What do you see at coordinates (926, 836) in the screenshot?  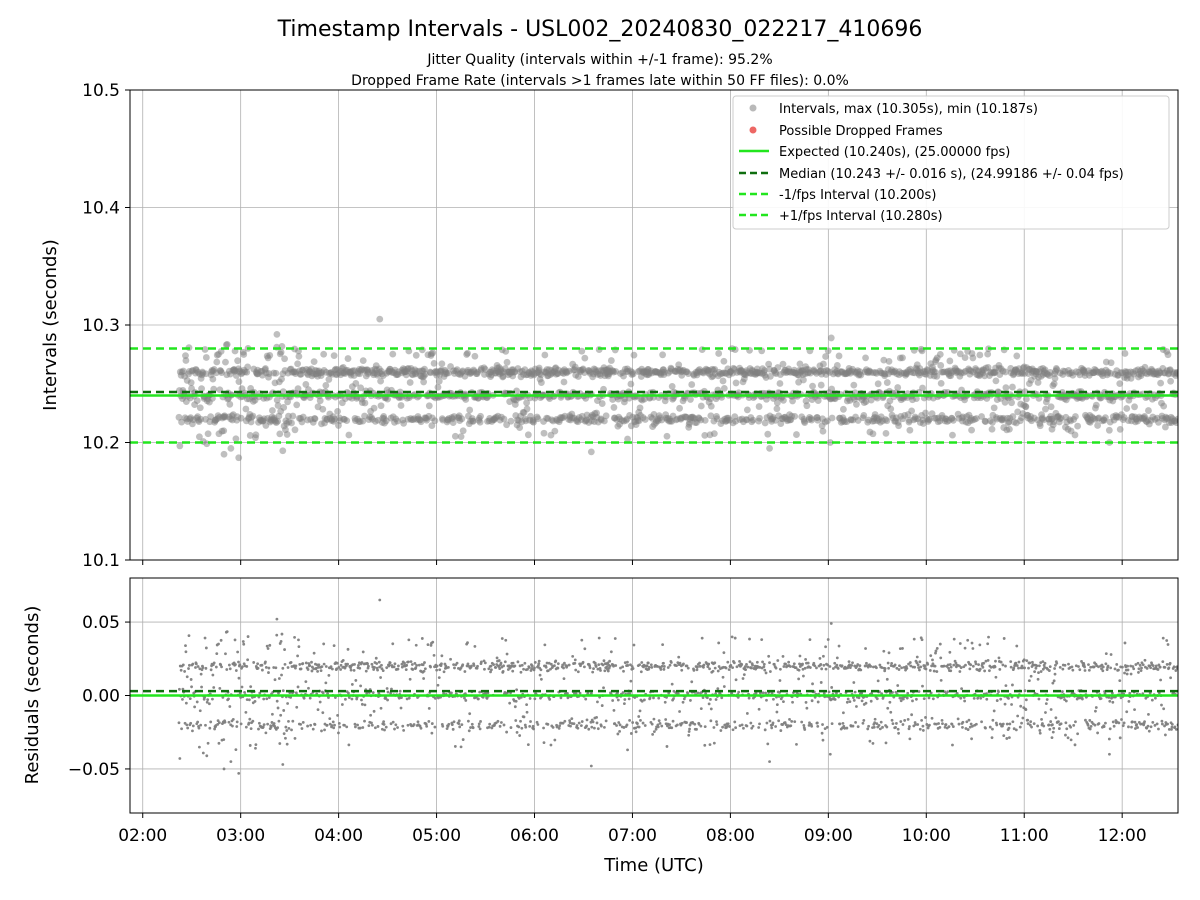 I see `x-tick-label: 10:00` at bounding box center [926, 836].